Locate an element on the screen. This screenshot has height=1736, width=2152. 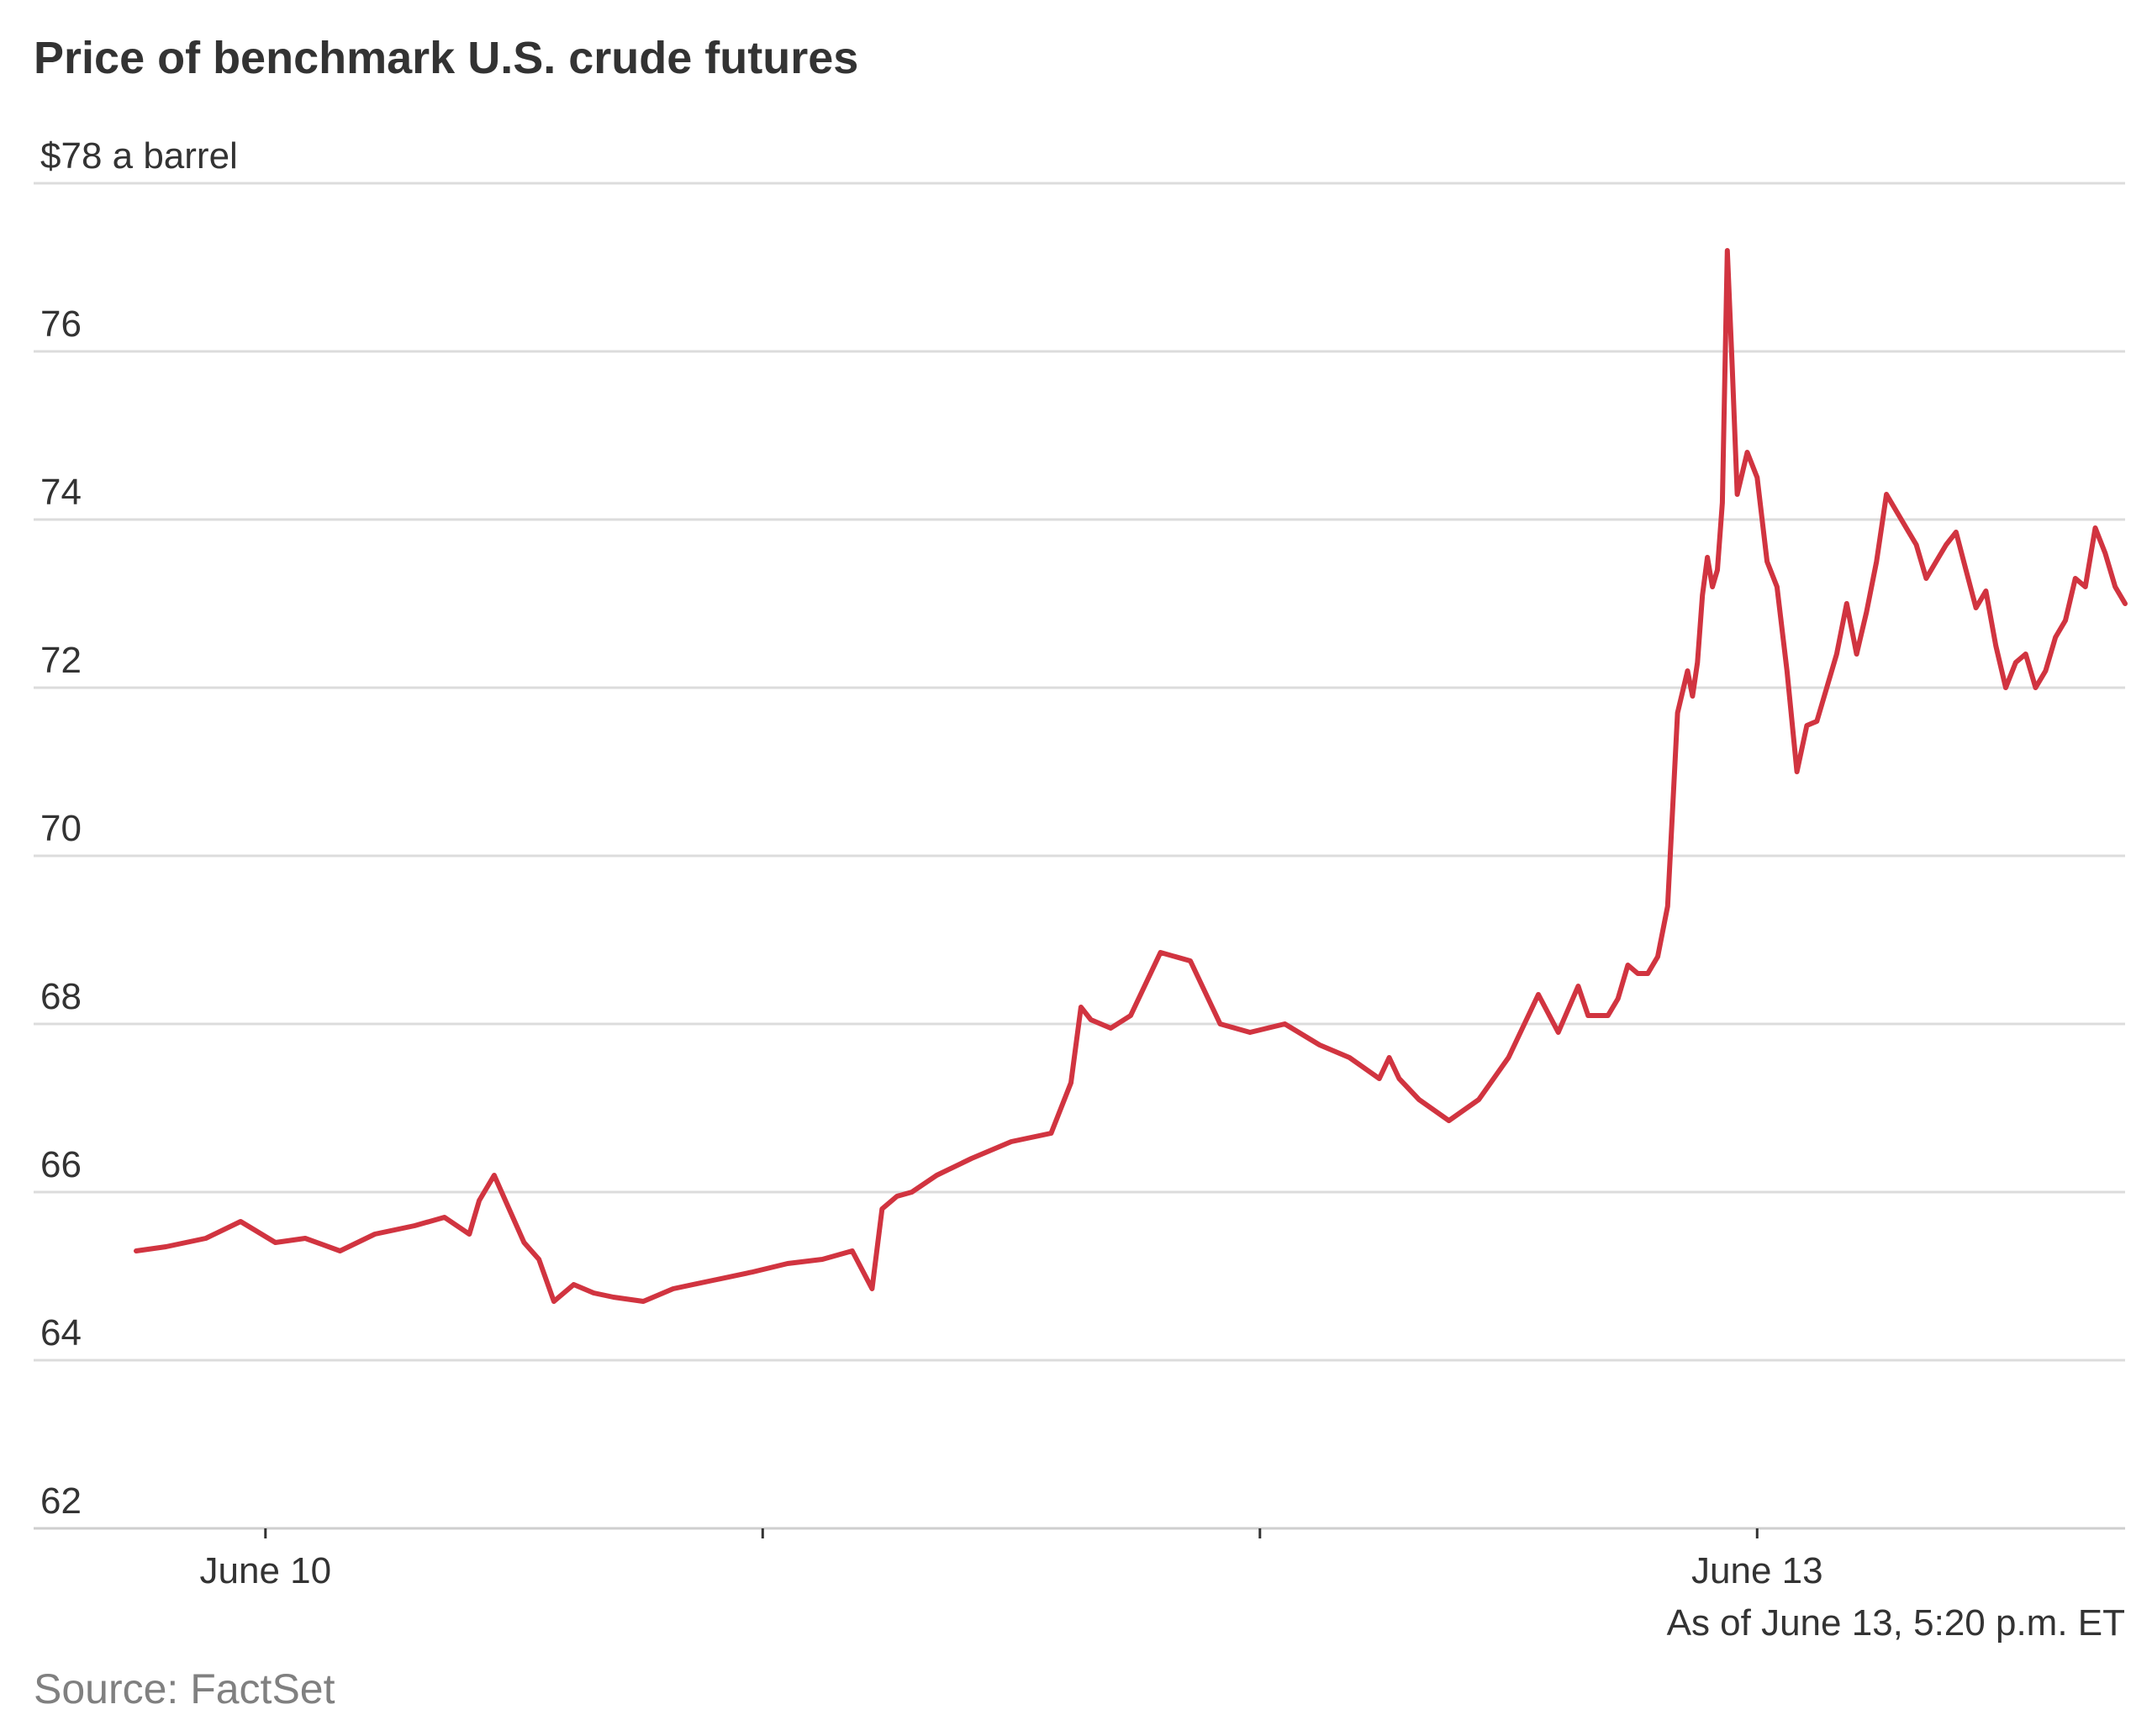
y-tick-label: 74 is located at coordinates (61, 492).